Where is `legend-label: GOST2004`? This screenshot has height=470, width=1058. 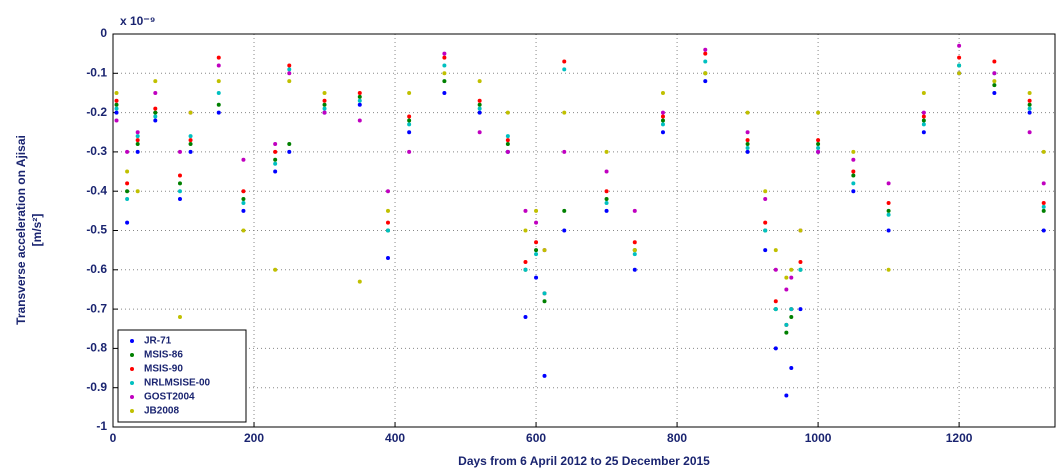
legend-label: GOST2004 is located at coordinates (169, 397).